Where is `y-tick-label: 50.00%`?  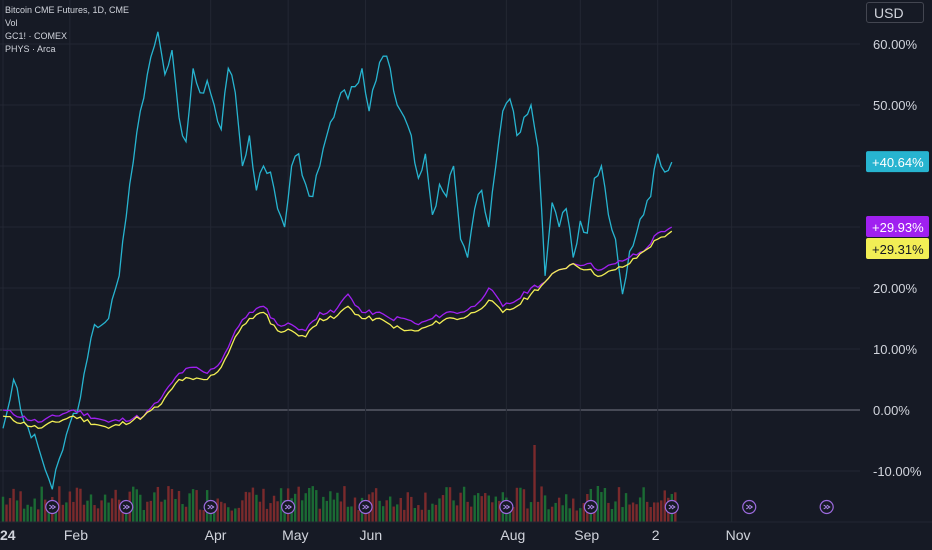 y-tick-label: 50.00% is located at coordinates (895, 105).